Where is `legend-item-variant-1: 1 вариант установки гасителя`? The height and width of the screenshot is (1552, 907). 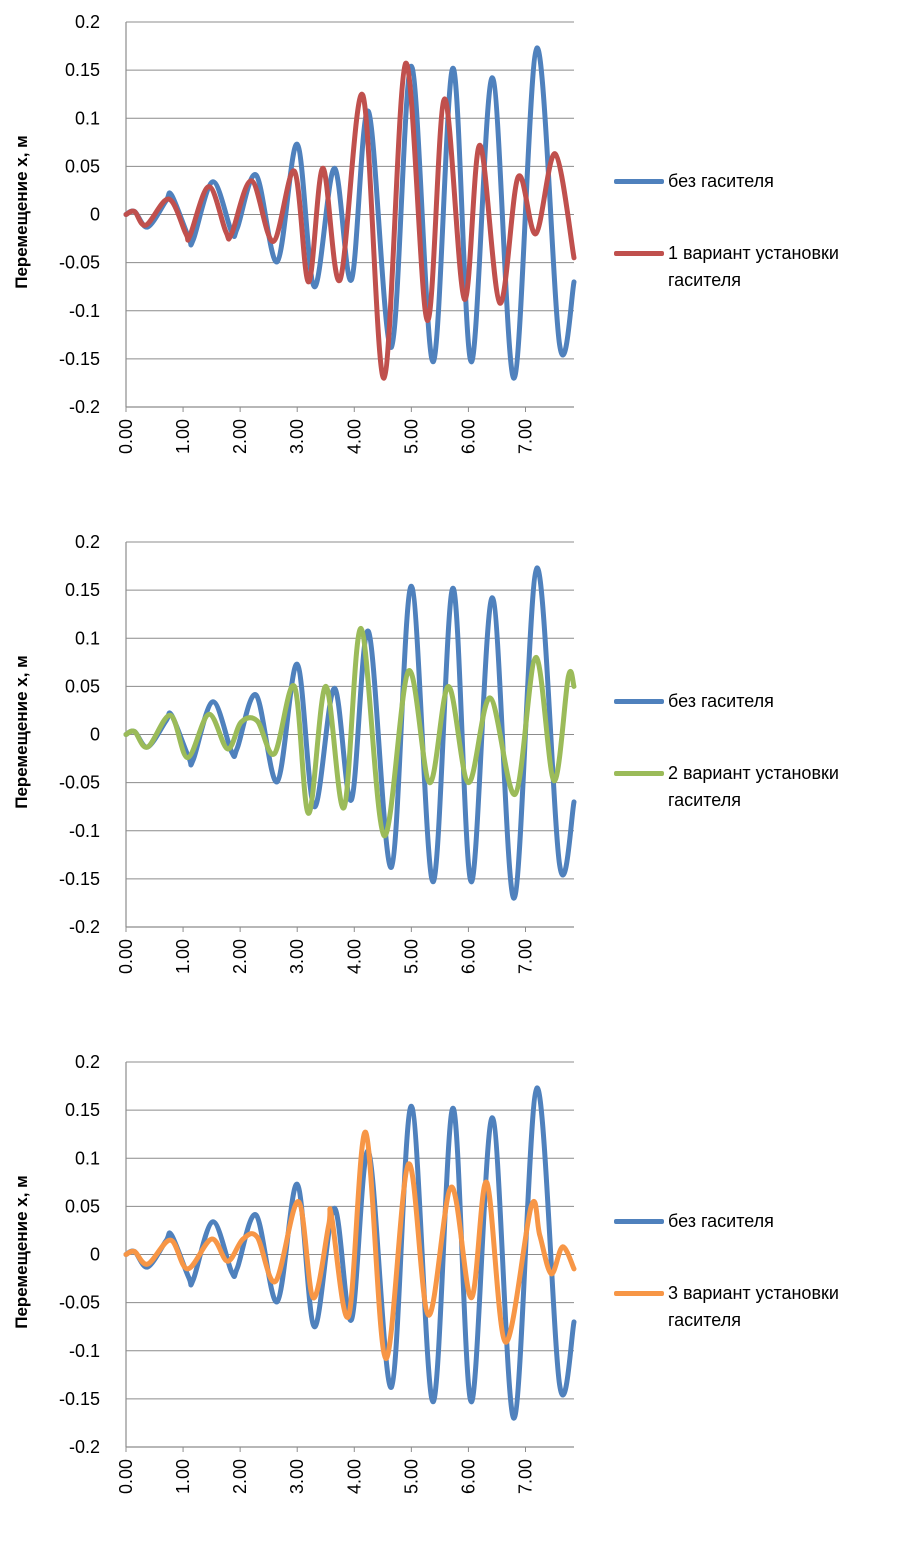
legend-item-variant-1: 1 вариант установки гасителя is located at coordinates (759, 266).